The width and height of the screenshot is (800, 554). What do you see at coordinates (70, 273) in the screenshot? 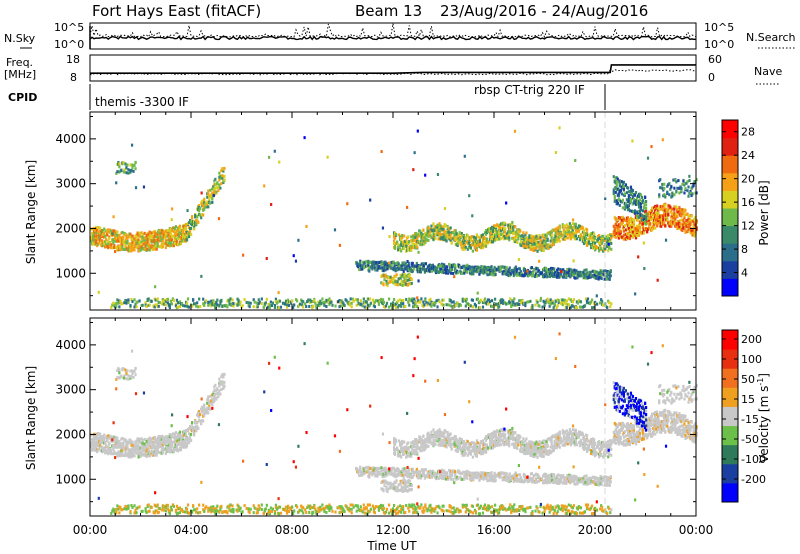
I see `y-tick-label: 1000` at bounding box center [70, 273].